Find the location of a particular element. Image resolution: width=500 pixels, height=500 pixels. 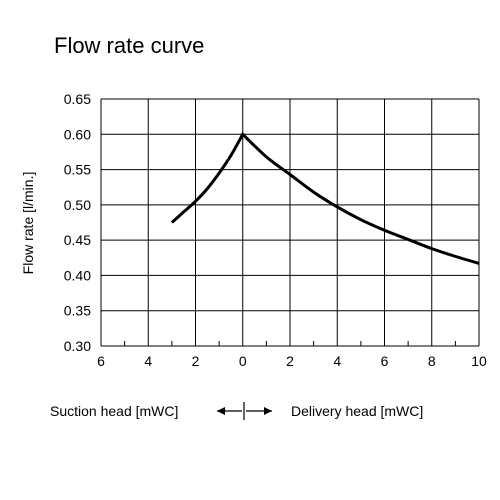

x-axis-label-delivery: Delivery head [mWC] is located at coordinates (357, 411).